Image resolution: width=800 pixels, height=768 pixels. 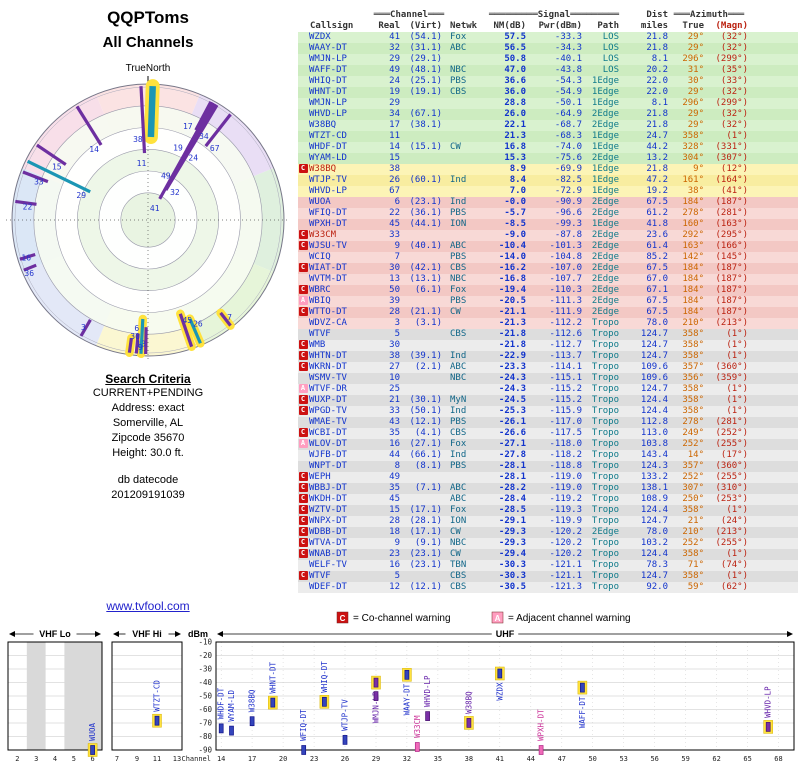 I want to click on svg-text: WAFF-DT, so click(x=582, y=712).